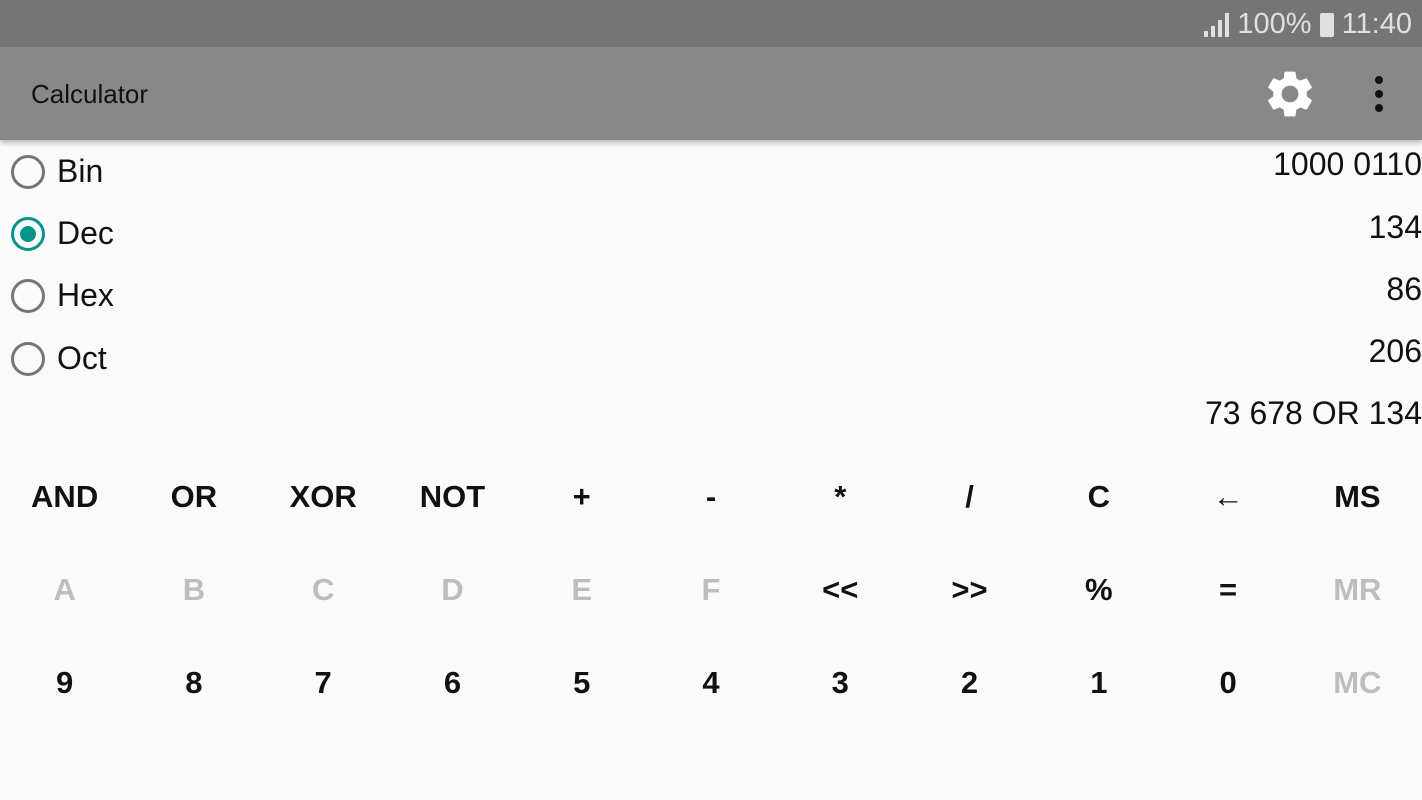 The width and height of the screenshot is (1422, 800). Describe the element at coordinates (1274, 24) in the screenshot. I see `battery-percent: 100%` at that location.